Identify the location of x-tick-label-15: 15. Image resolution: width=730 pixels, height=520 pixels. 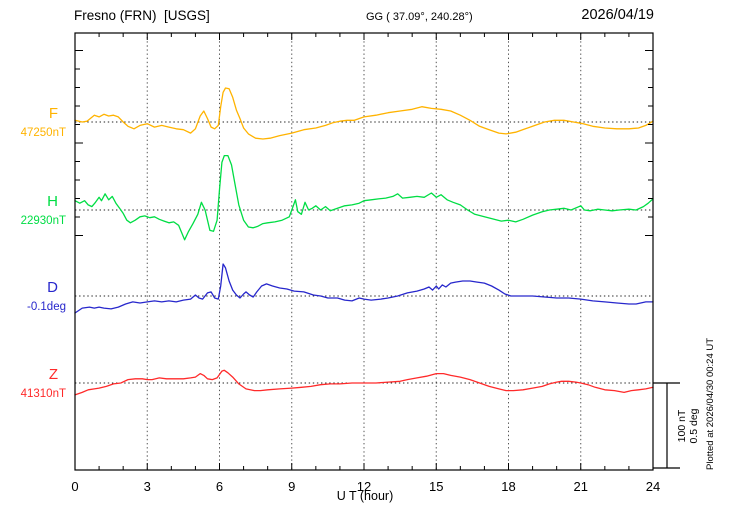
(436, 486).